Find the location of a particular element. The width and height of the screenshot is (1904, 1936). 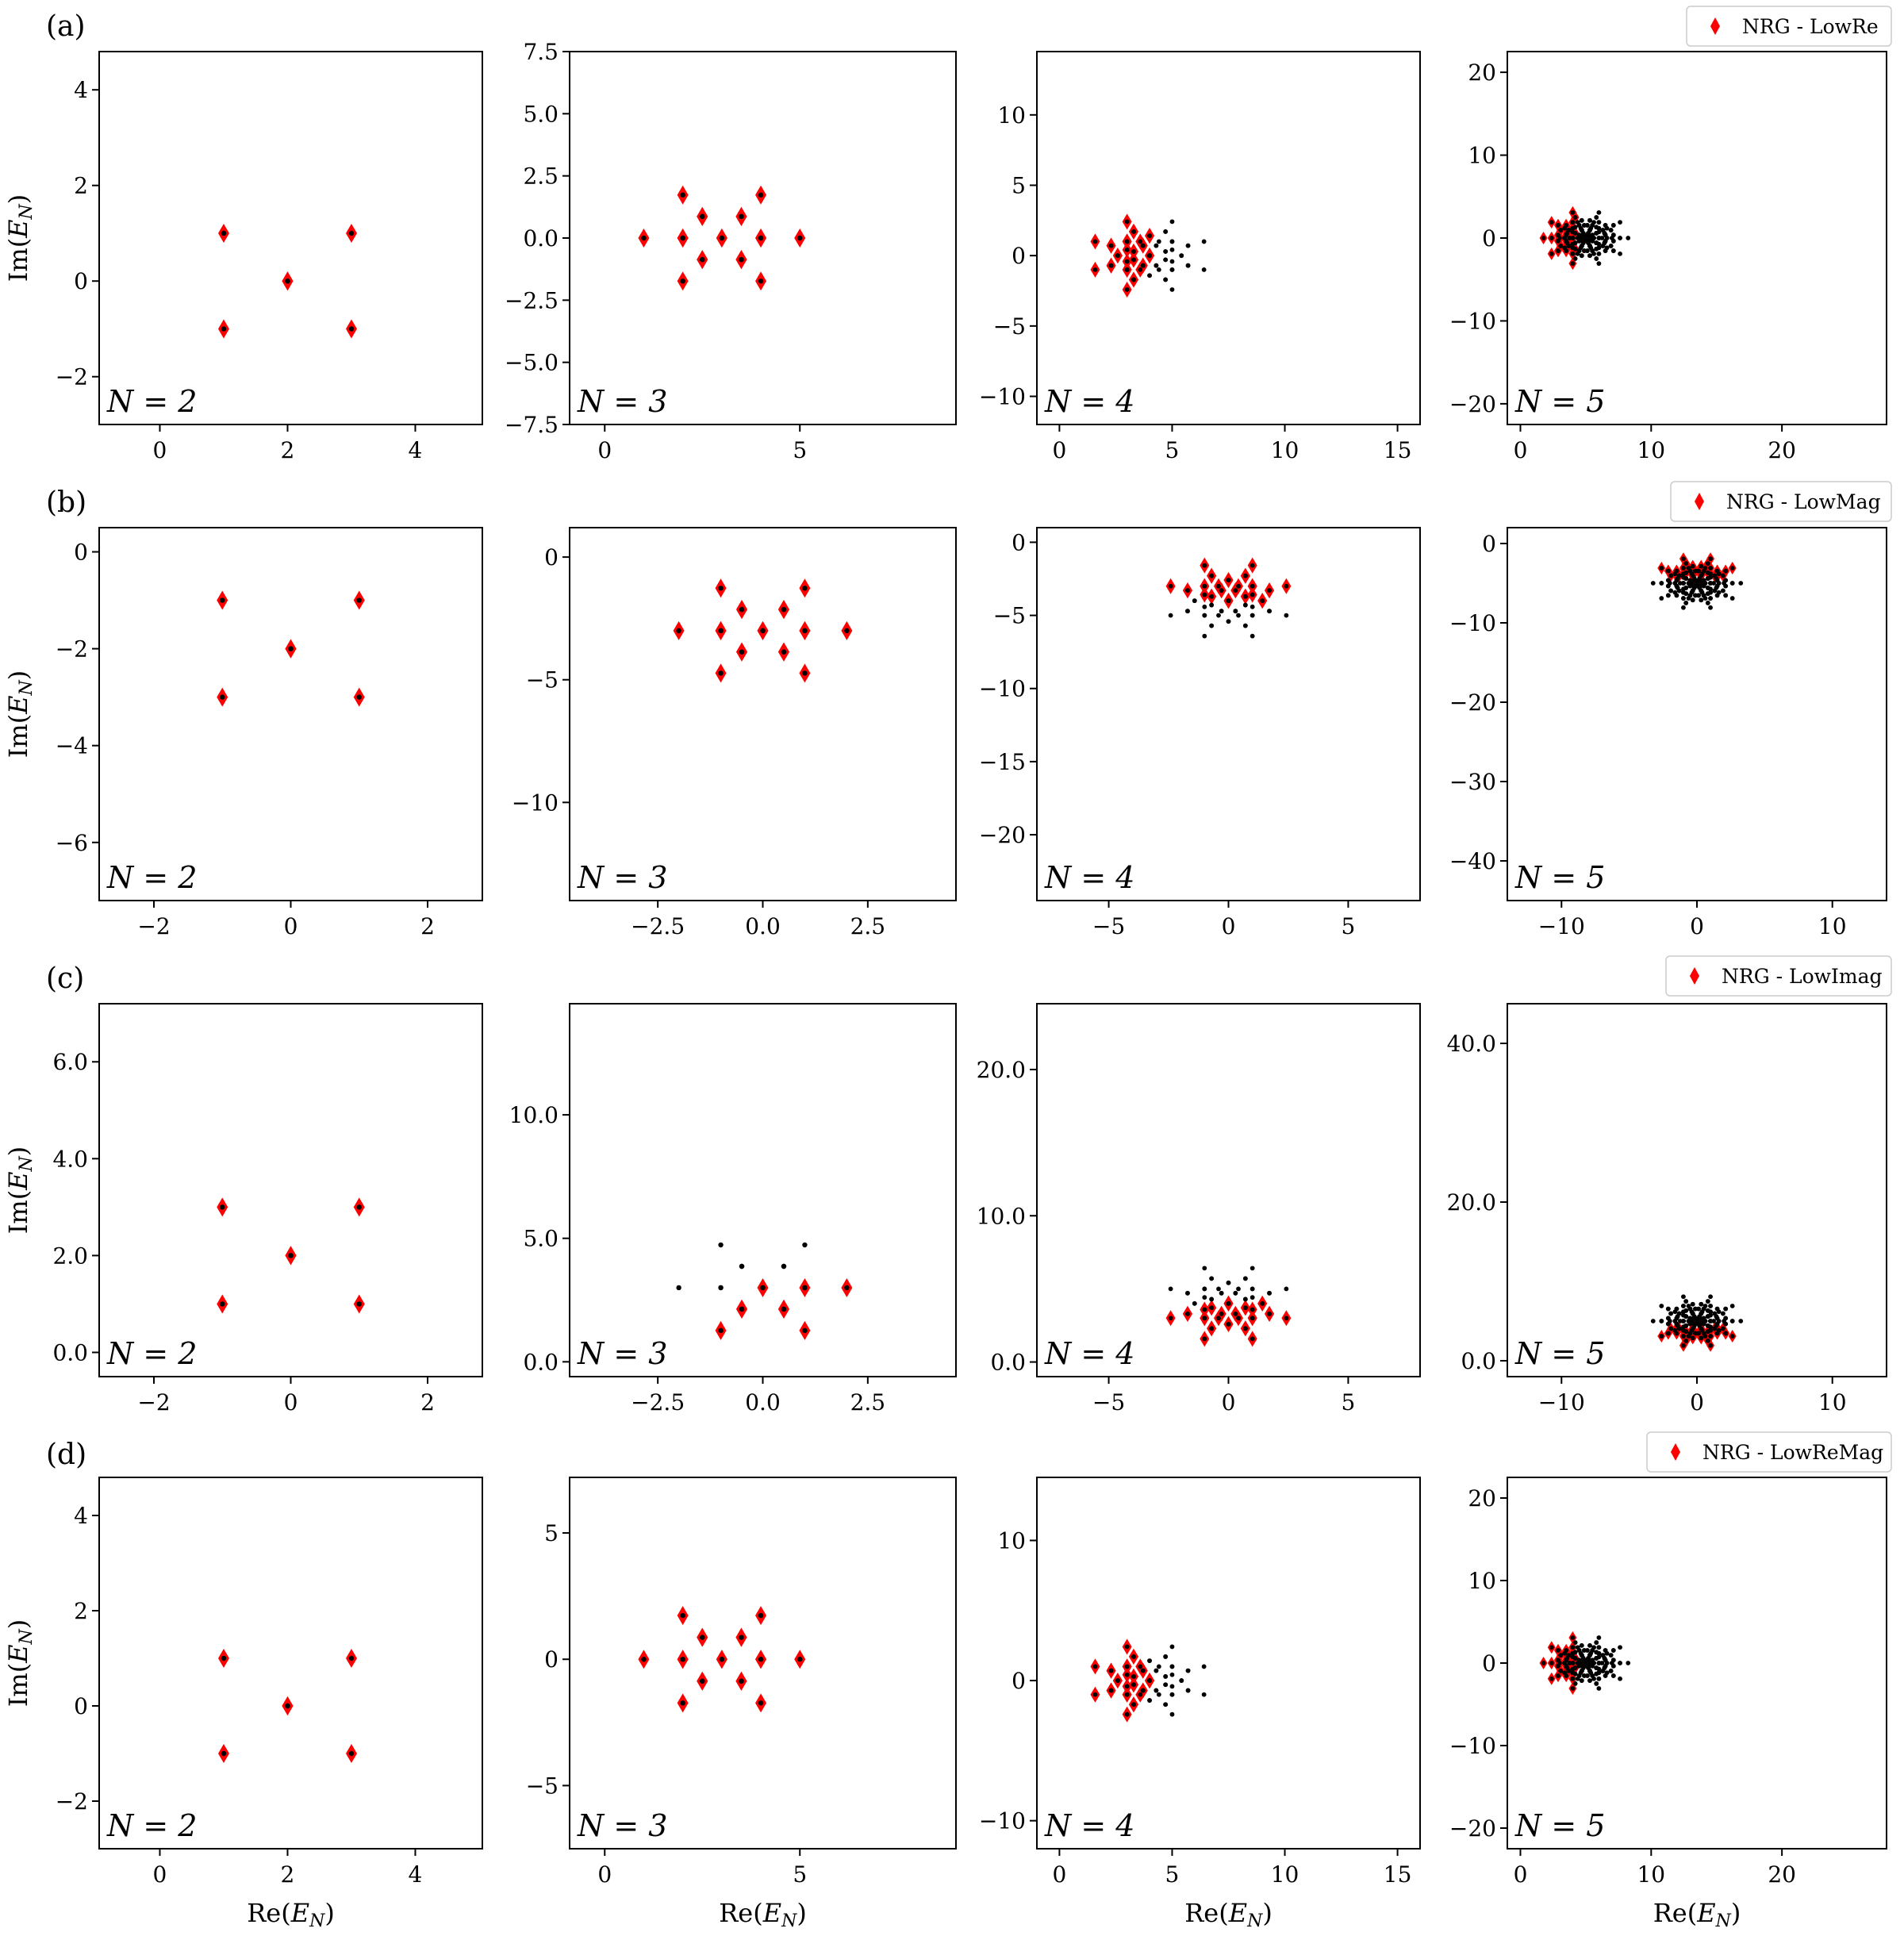

y-tick-label: −30 is located at coordinates (1472, 782).